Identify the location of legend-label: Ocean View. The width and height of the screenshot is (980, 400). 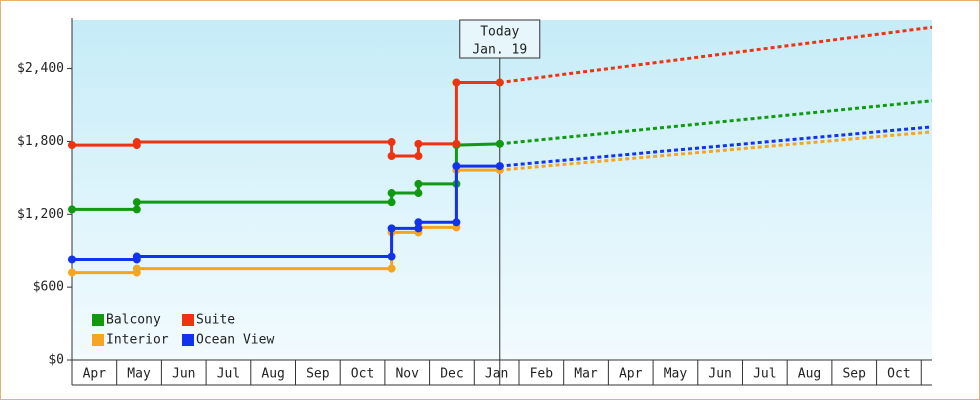
(235, 340).